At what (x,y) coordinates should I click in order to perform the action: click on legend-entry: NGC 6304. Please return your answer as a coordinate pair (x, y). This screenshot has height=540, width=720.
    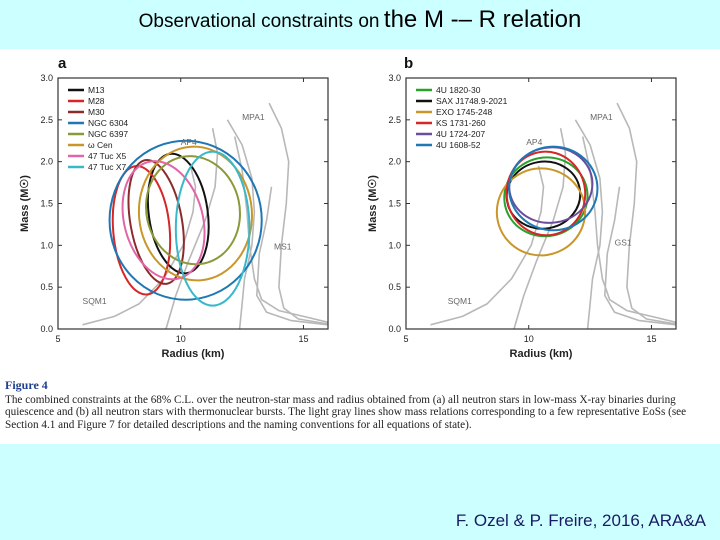
    Looking at the image, I should click on (108, 123).